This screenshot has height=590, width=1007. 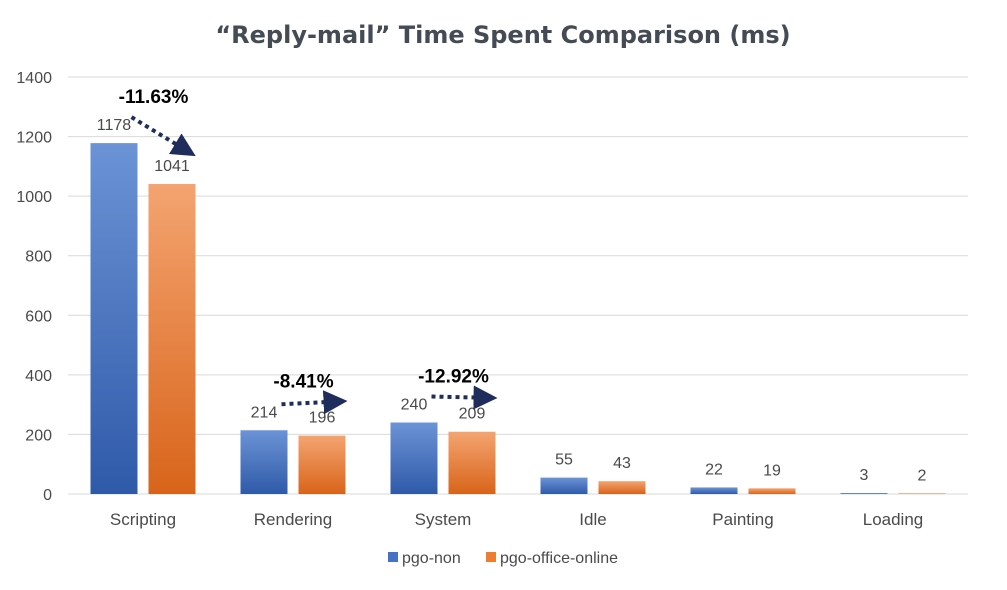 I want to click on x-tick-label-painting: Painting, so click(x=742, y=519).